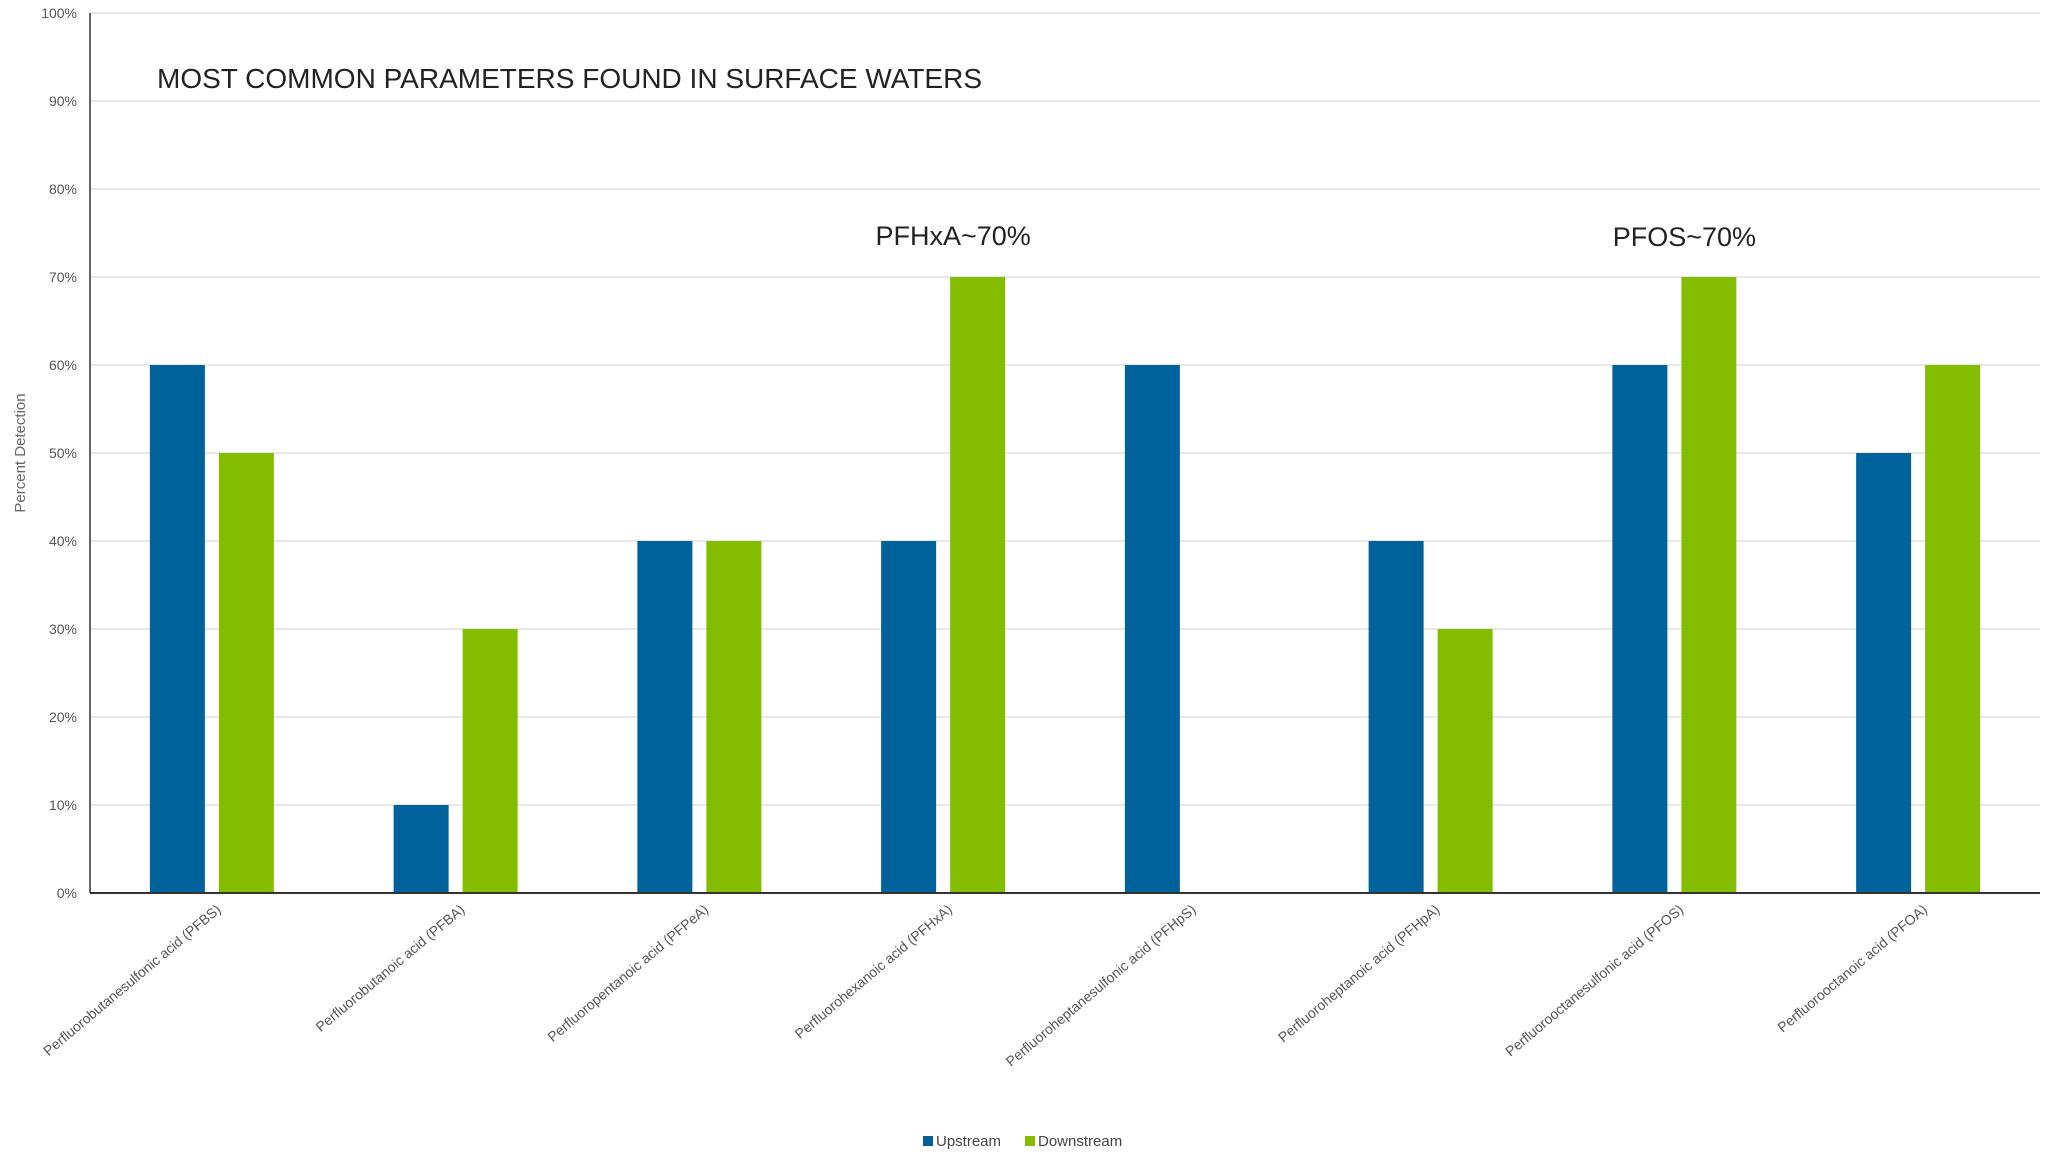 Image resolution: width=2049 pixels, height=1156 pixels. I want to click on y-tick-label: 20%, so click(63, 717).